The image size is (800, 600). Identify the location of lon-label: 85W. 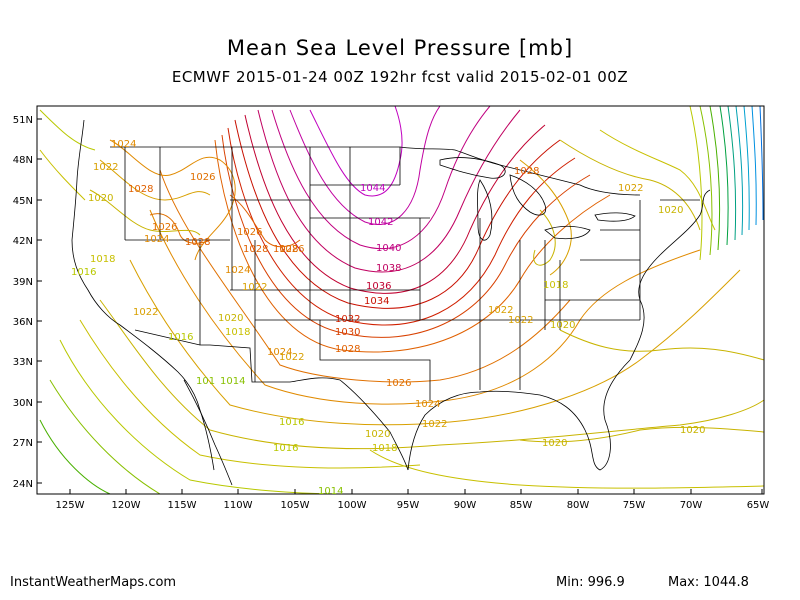
(521, 505).